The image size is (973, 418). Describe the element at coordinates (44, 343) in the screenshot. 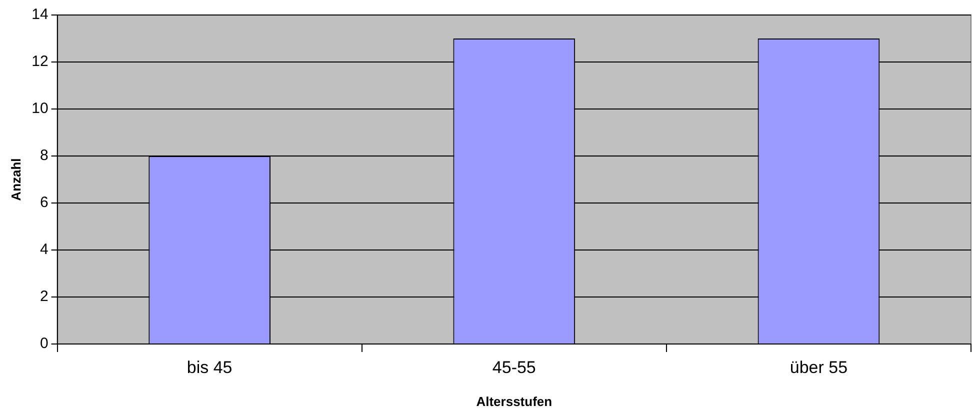

I see `y-tick-label: 0` at that location.